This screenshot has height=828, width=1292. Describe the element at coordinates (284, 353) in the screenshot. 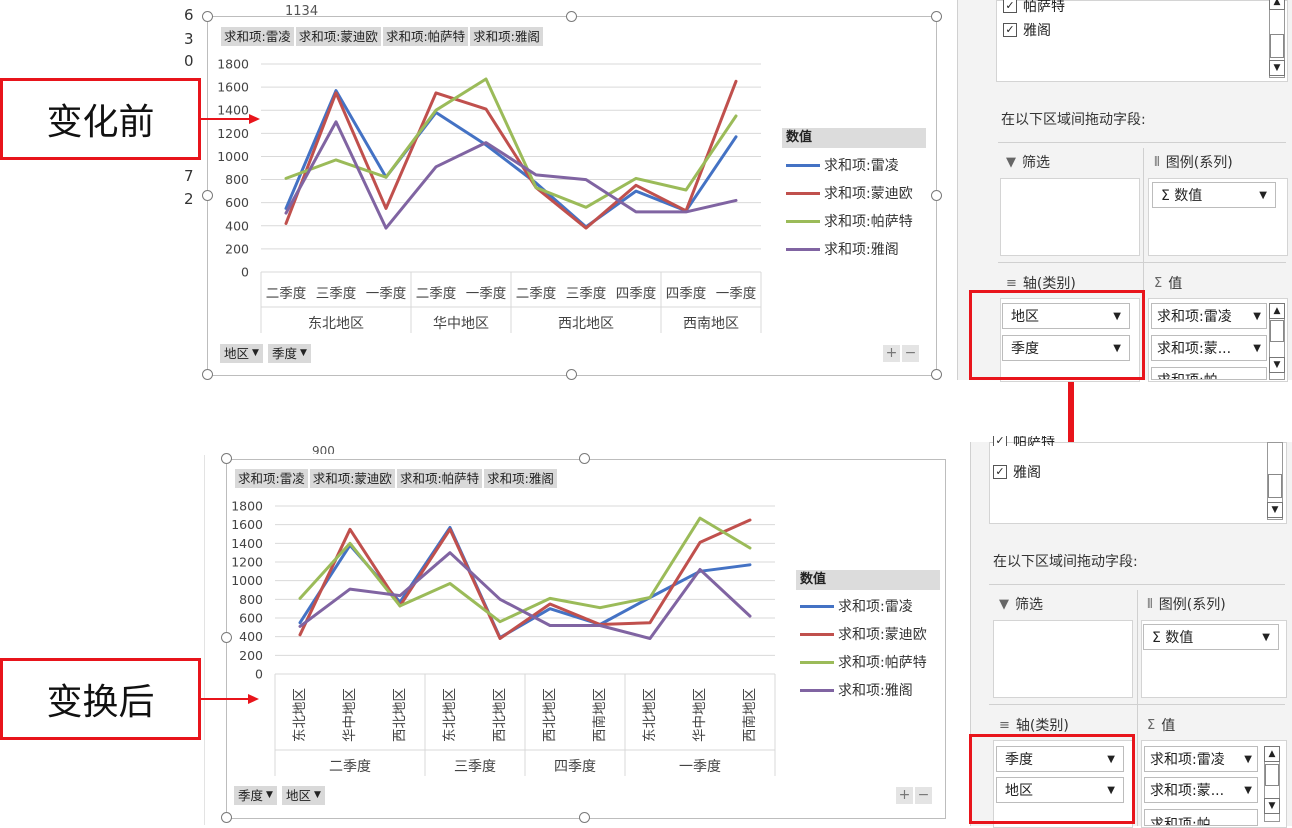

I see `axis-button-label: 季度` at that location.